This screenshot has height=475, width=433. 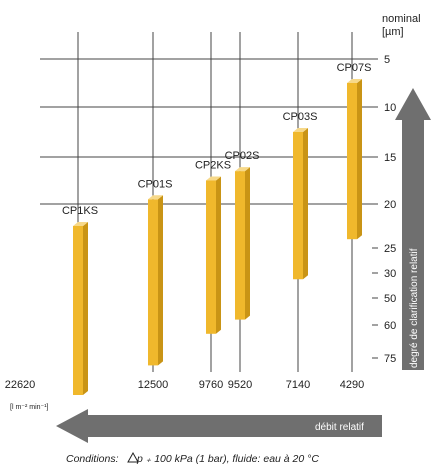 I want to click on x-unit: [l m⁻² min⁻¹], so click(x=29, y=407).